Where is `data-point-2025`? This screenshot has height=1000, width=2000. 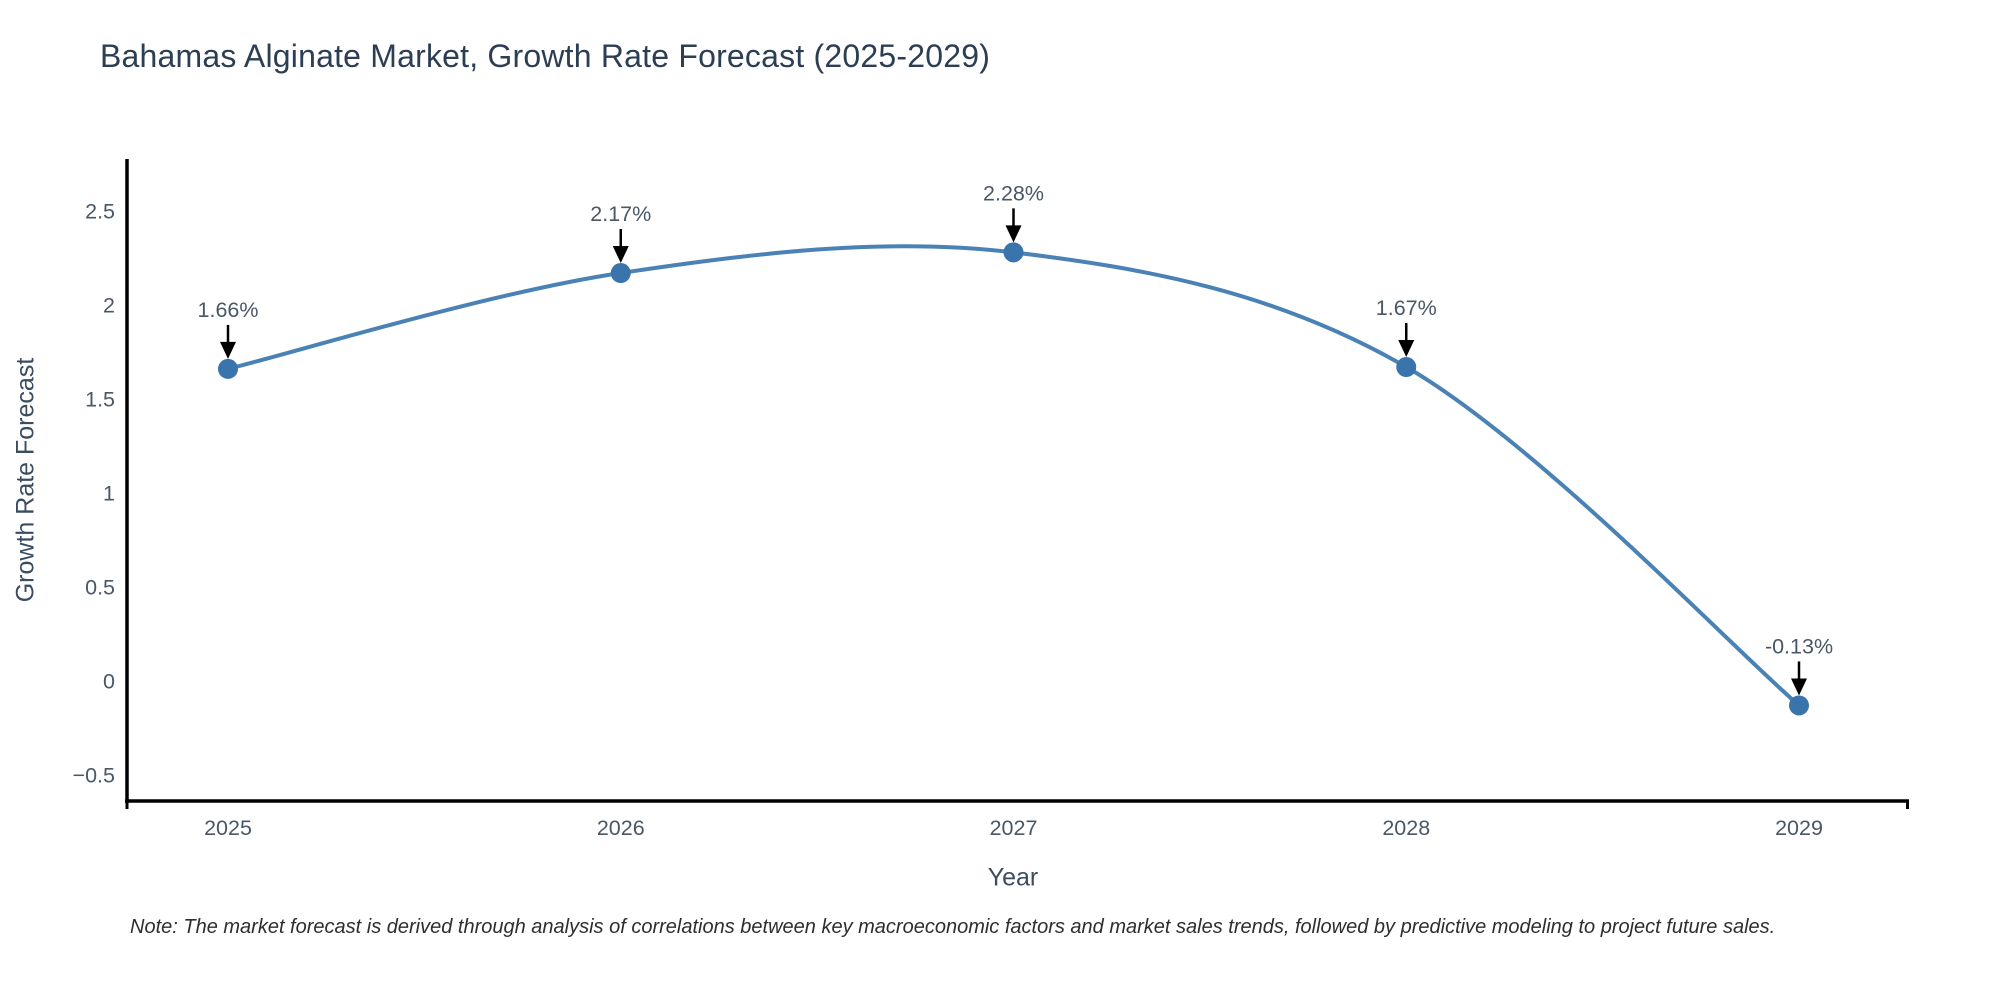 data-point-2025 is located at coordinates (228, 368).